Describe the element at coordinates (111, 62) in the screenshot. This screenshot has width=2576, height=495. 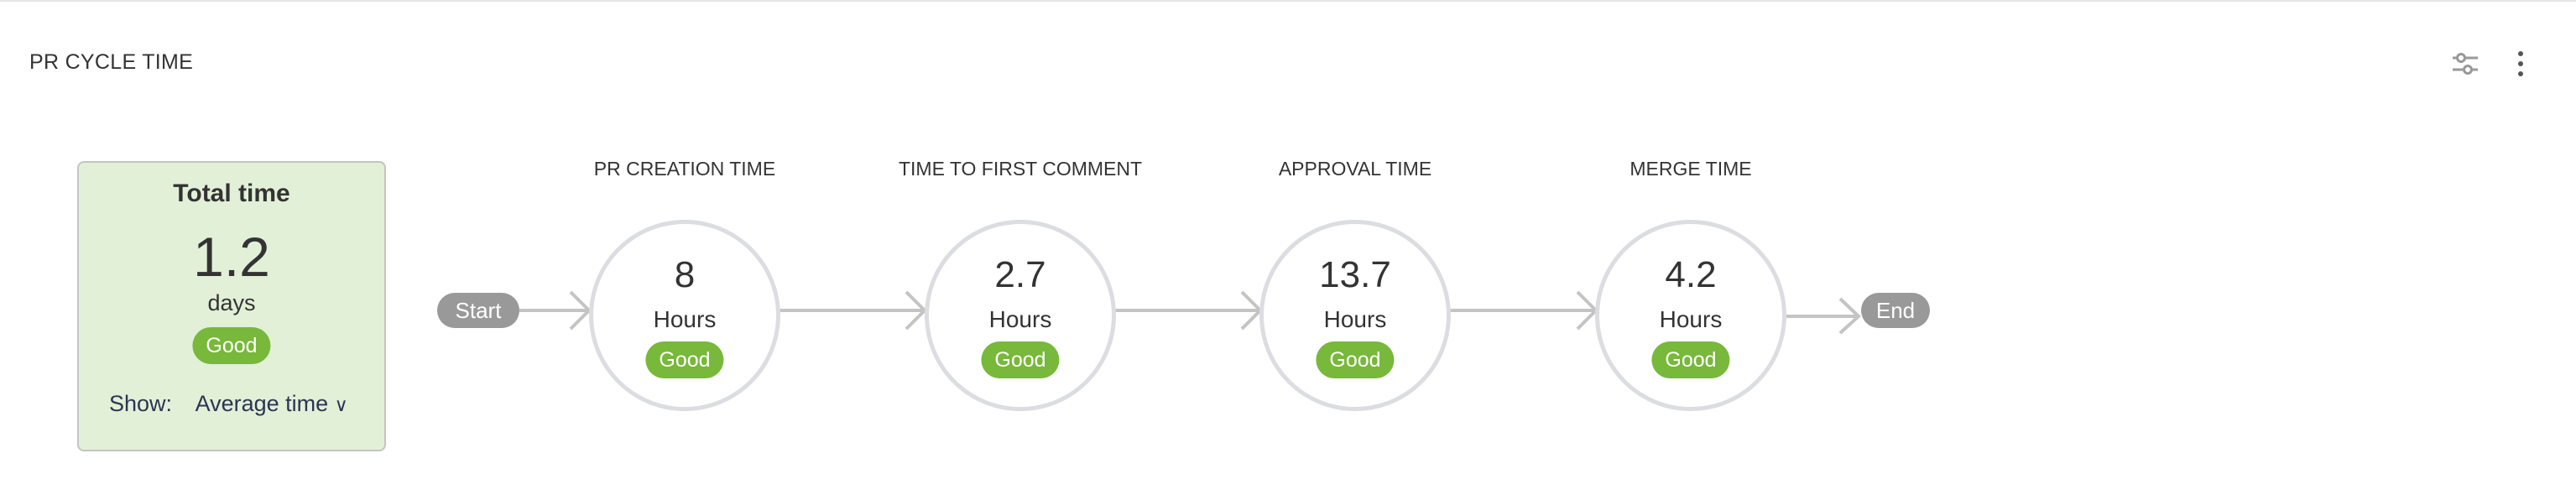
I see `widget-title: PR CYCLE TIME` at that location.